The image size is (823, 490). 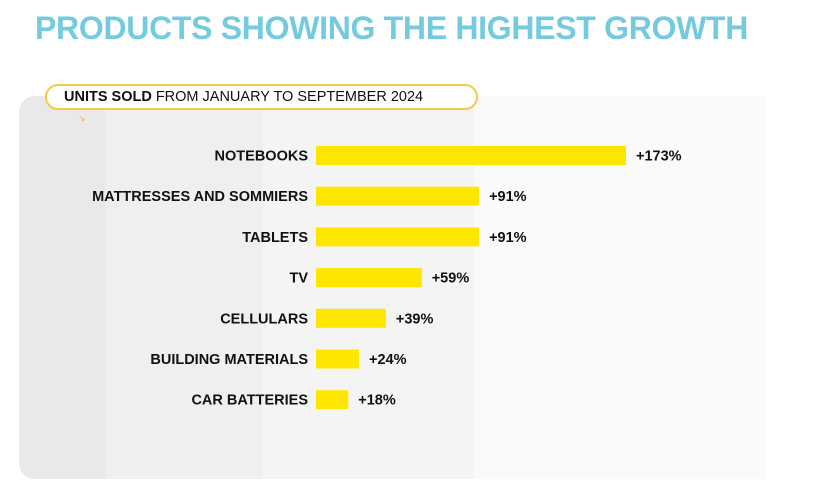 What do you see at coordinates (264, 319) in the screenshot?
I see `category-label: CELLULARS` at bounding box center [264, 319].